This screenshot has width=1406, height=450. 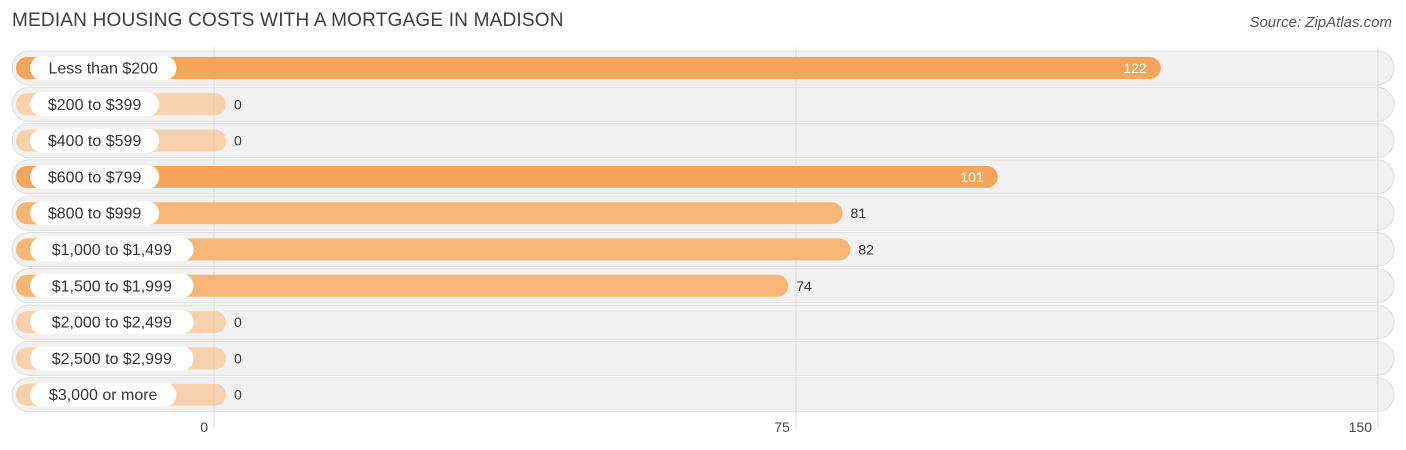 I want to click on value-label: 81, so click(x=859, y=213).